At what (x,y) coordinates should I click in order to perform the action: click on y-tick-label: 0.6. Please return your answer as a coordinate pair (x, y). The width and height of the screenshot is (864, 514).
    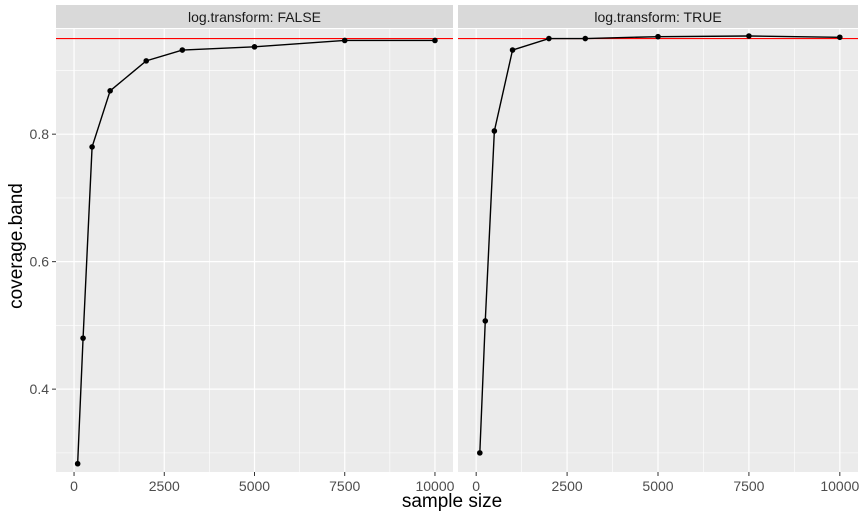
    Looking at the image, I should click on (40, 262).